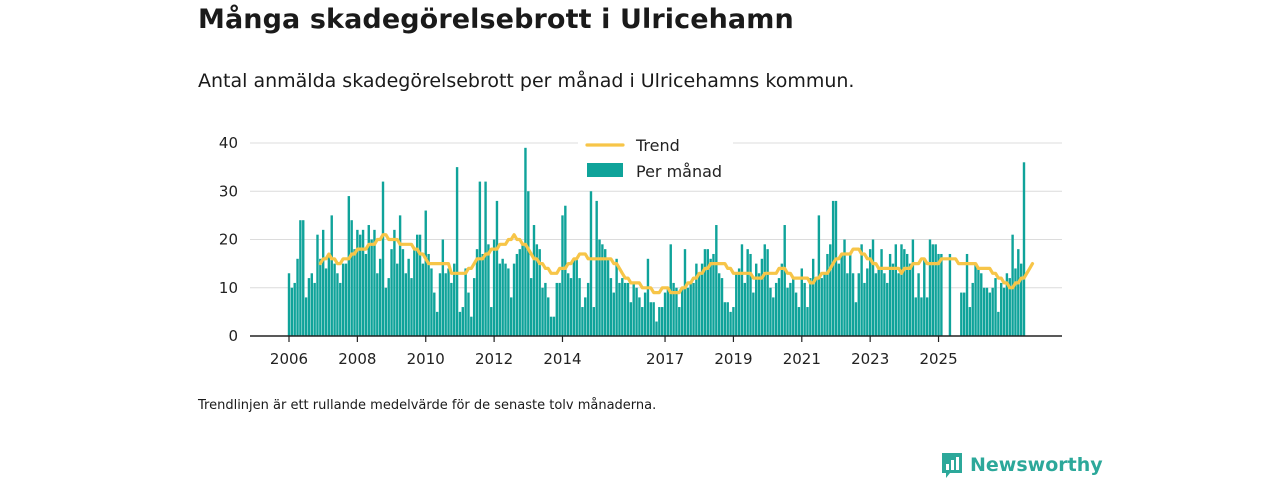 The height and width of the screenshot is (480, 1280). I want to click on brand-name: Newsworthy, so click(1036, 465).